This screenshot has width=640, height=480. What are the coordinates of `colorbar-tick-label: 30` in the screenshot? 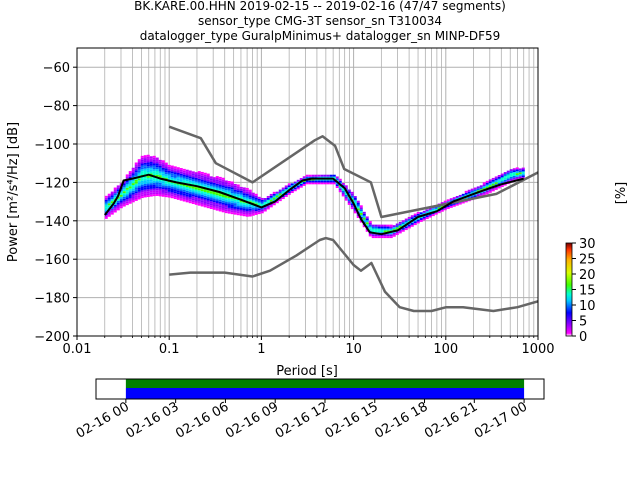 It's located at (587, 244).